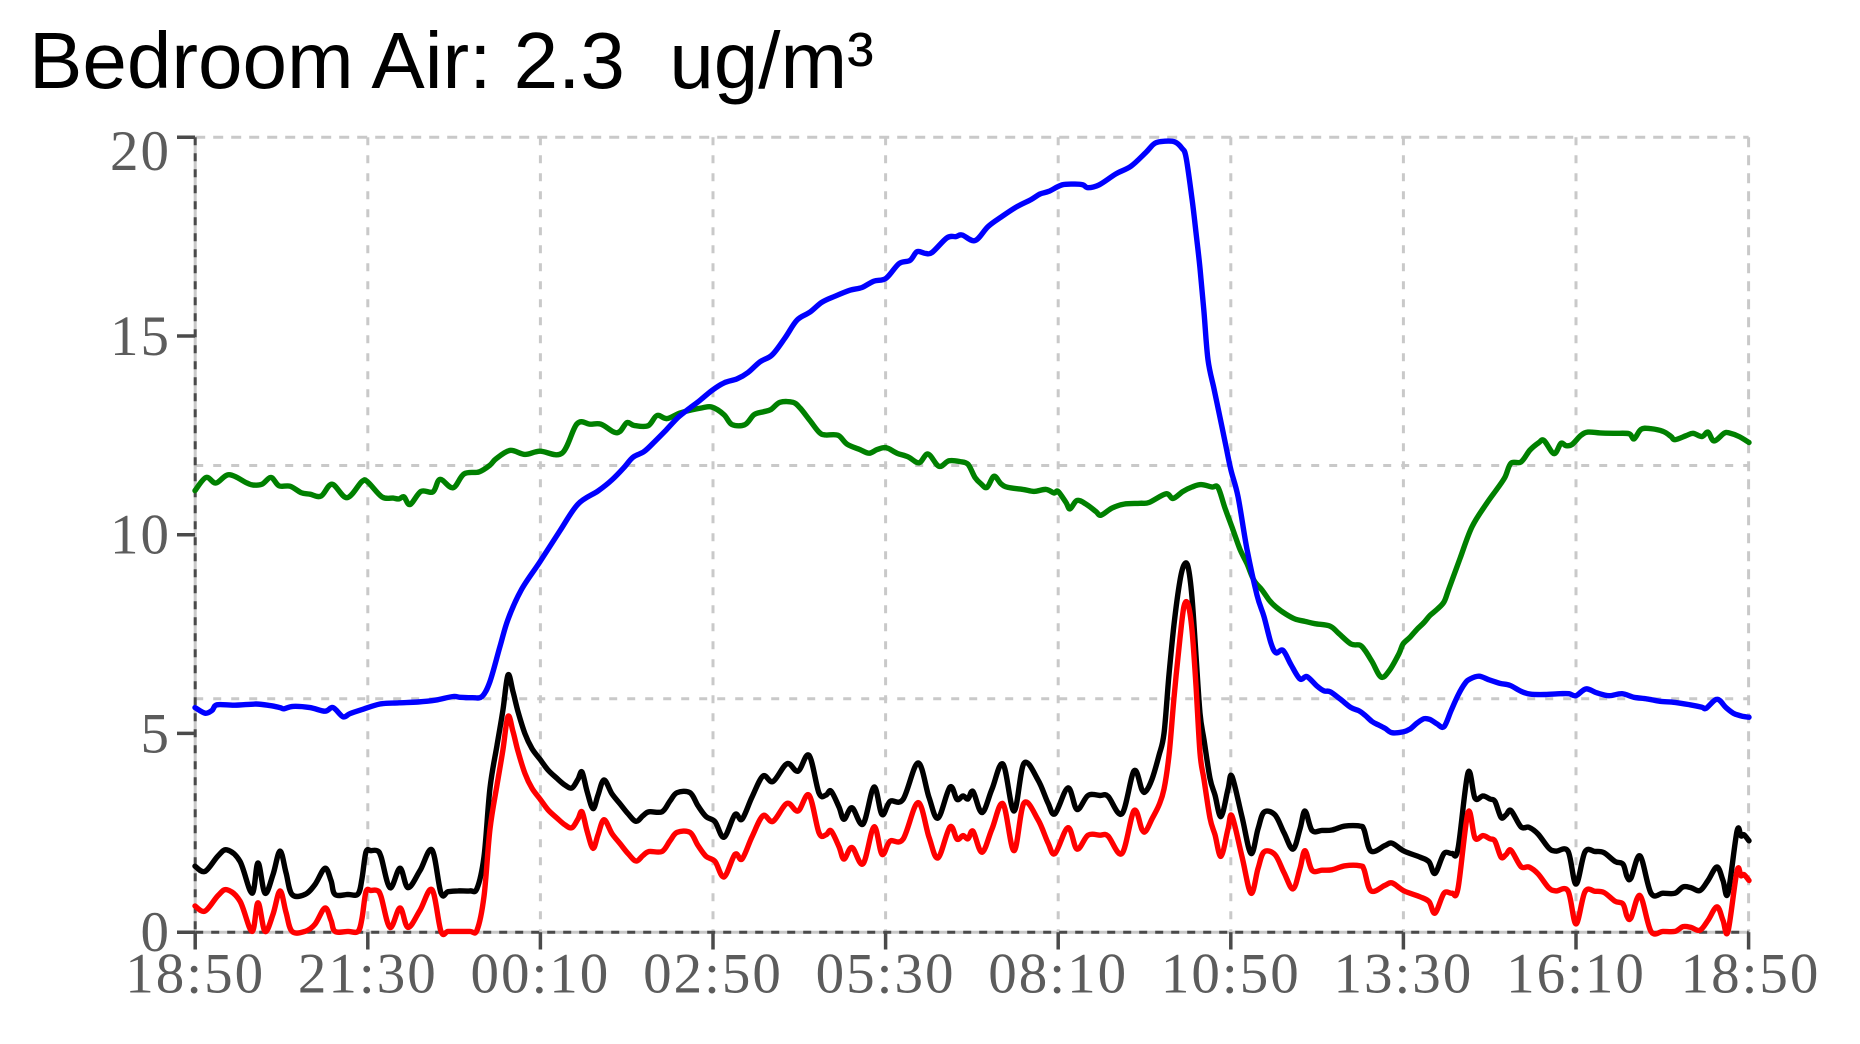 This screenshot has width=1860, height=1044. Describe the element at coordinates (1403, 974) in the screenshot. I see `svg-text: 13:30` at that location.